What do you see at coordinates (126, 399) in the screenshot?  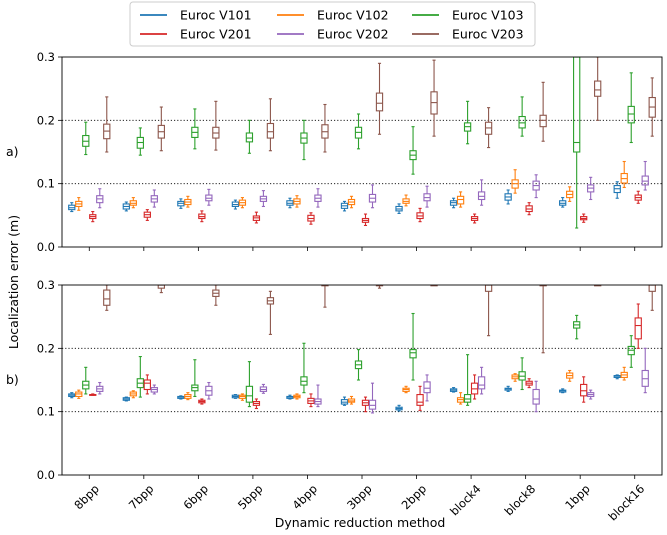 I see `box-euroc-v101-7bpp` at bounding box center [126, 399].